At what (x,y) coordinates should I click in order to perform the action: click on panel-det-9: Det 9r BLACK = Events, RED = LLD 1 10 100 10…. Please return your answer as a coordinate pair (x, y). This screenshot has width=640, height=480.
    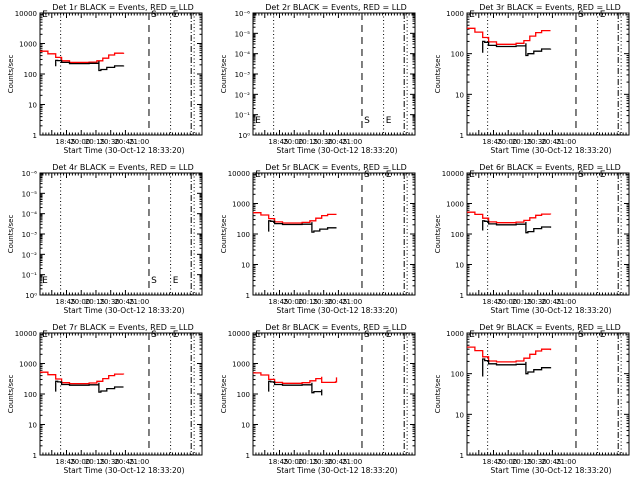
    Looking at the image, I should click on (532, 399).